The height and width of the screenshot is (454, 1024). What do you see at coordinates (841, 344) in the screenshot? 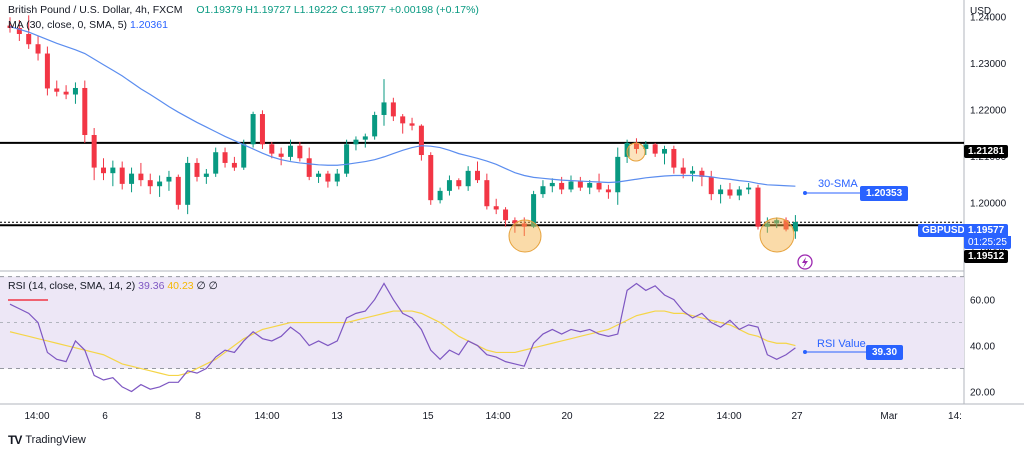
I see `rsi-annotation-label: RSI Value` at bounding box center [841, 344].